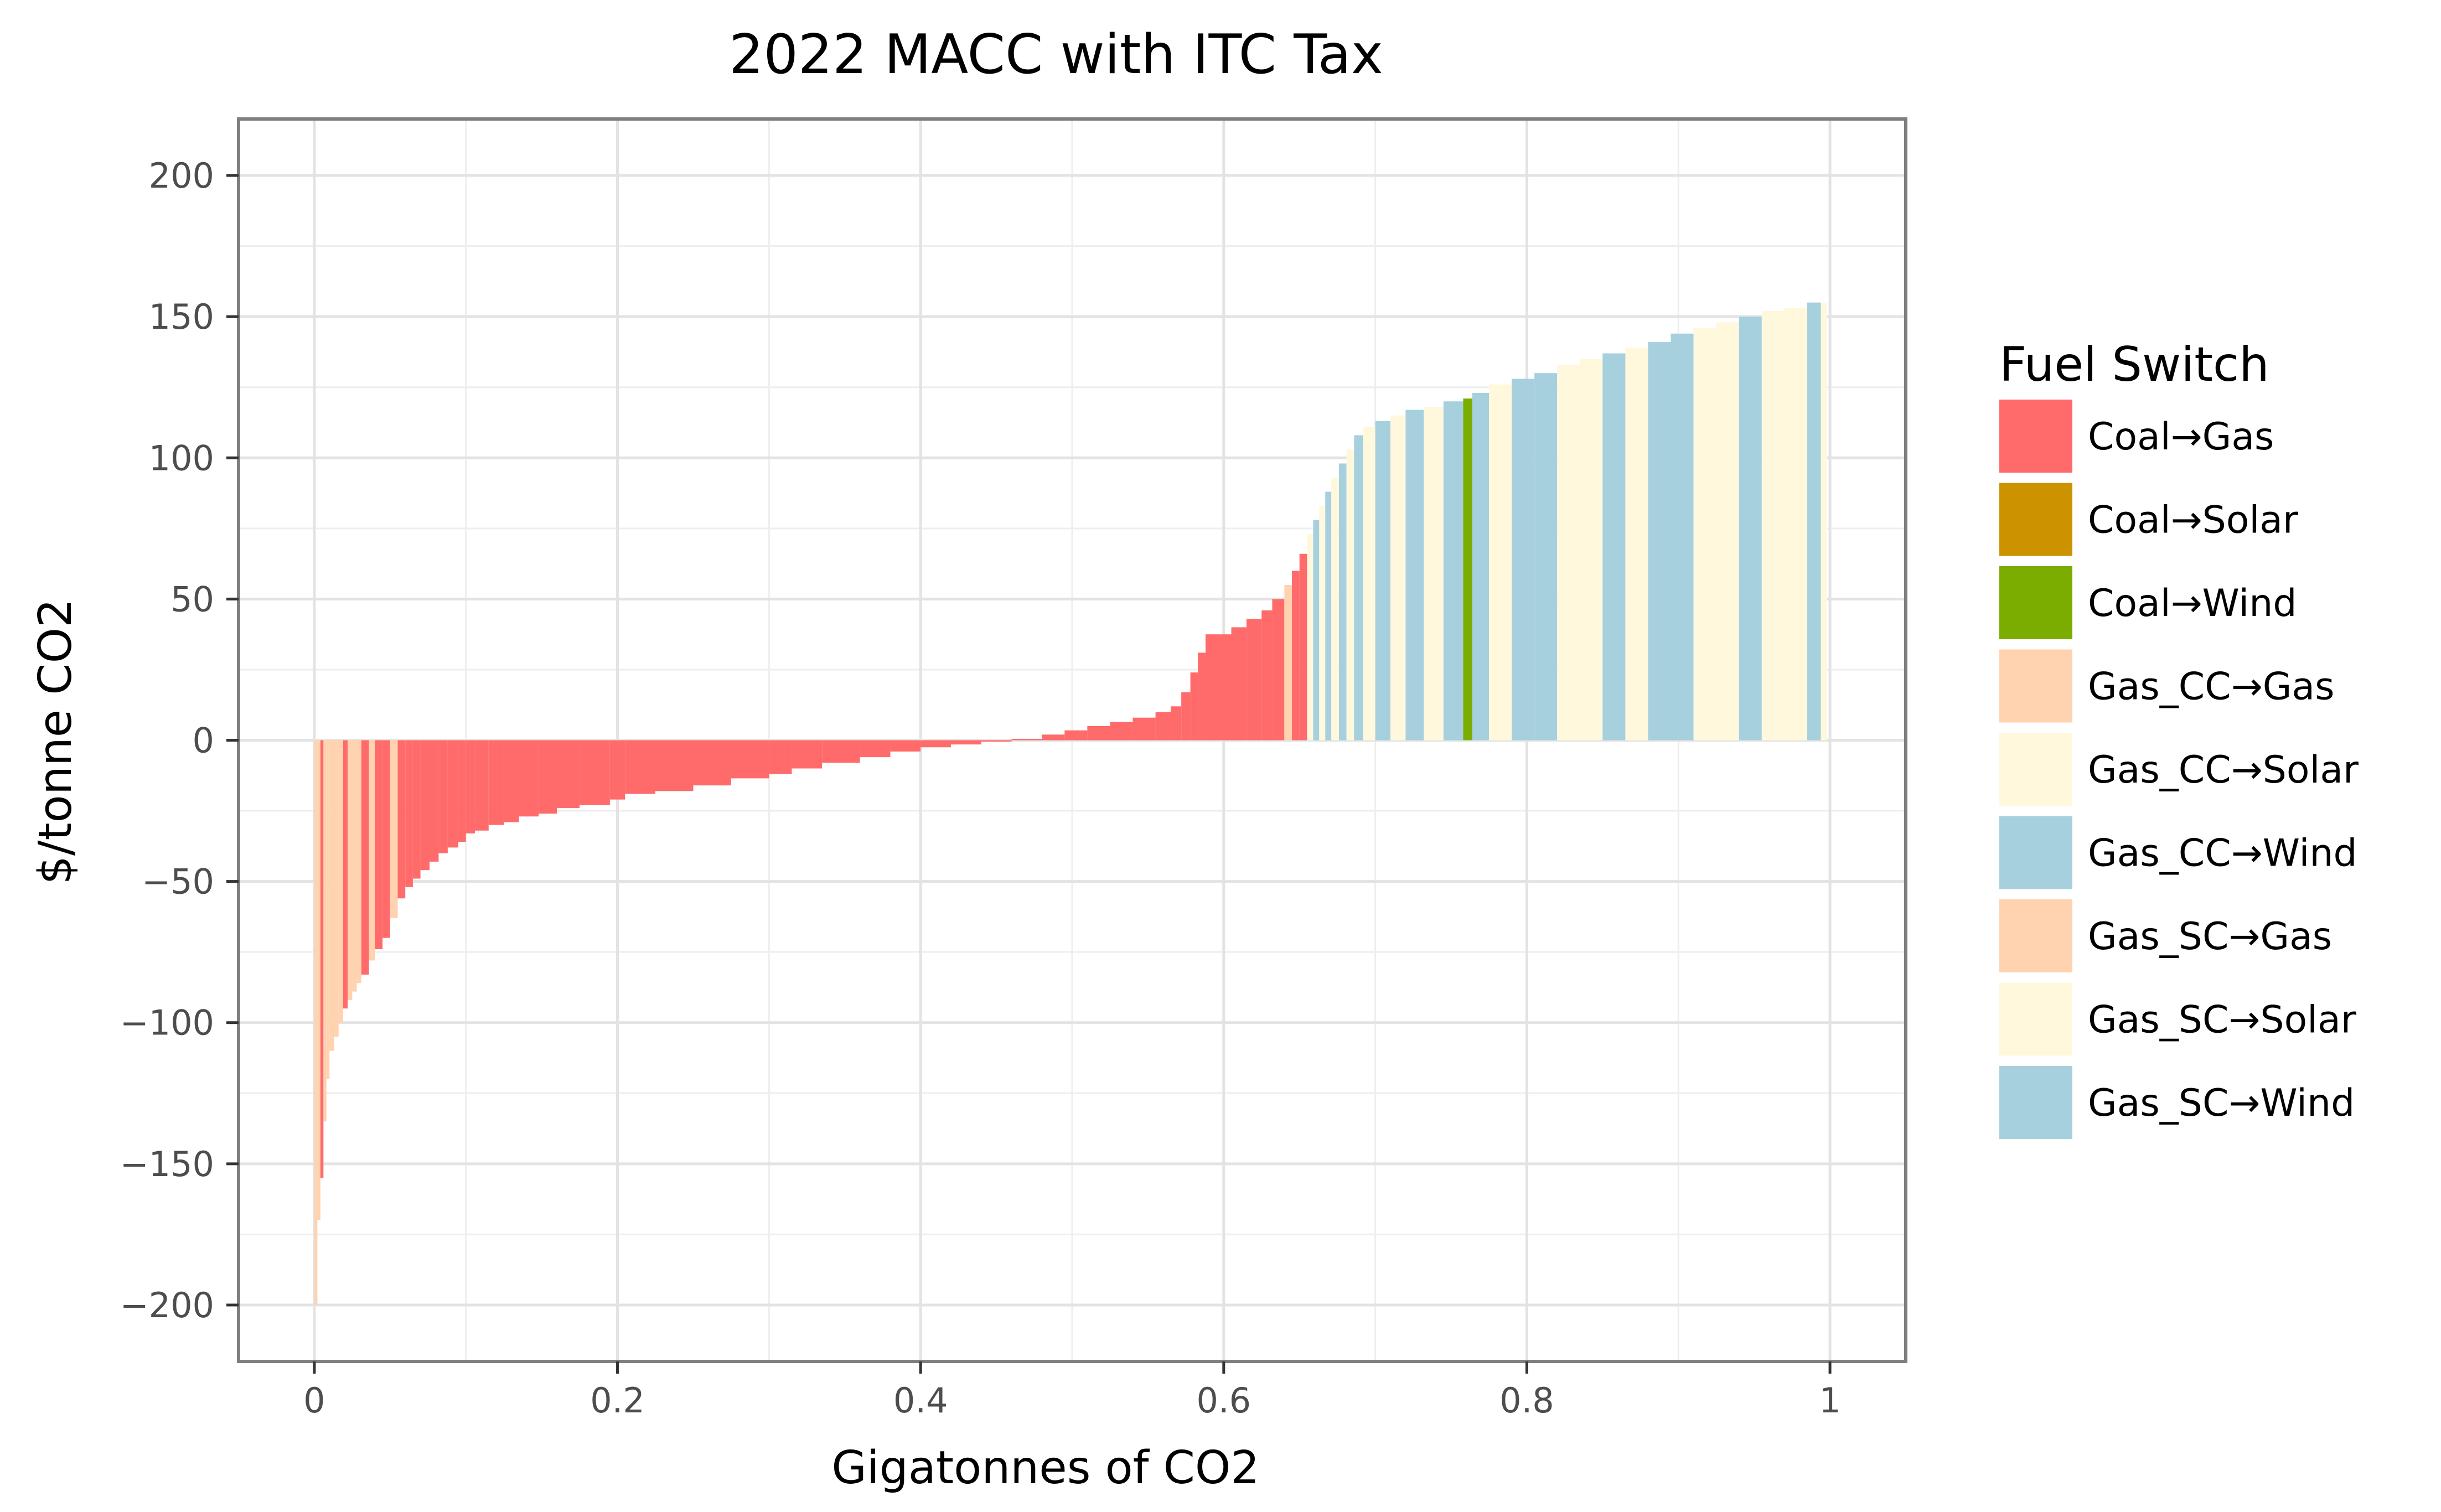  I want to click on legend-label: Coal→Wind, so click(2192, 603).